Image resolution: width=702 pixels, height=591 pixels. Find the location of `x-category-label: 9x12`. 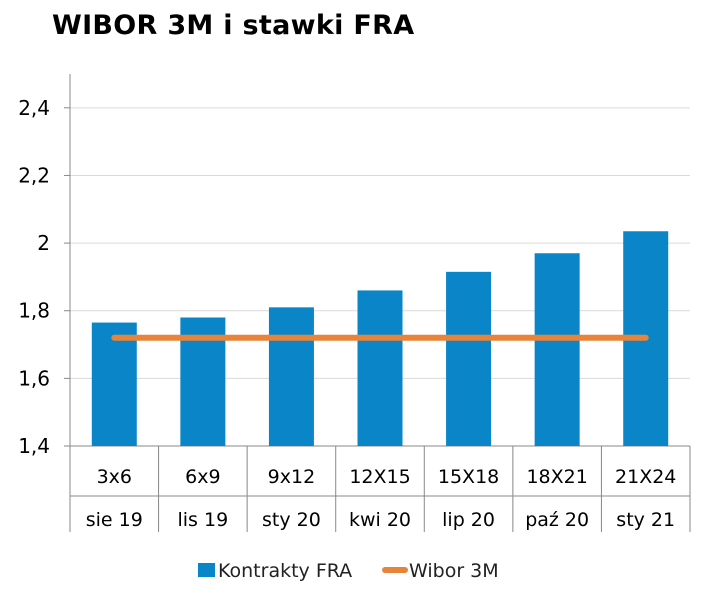

x-category-label: 9x12 is located at coordinates (292, 477).